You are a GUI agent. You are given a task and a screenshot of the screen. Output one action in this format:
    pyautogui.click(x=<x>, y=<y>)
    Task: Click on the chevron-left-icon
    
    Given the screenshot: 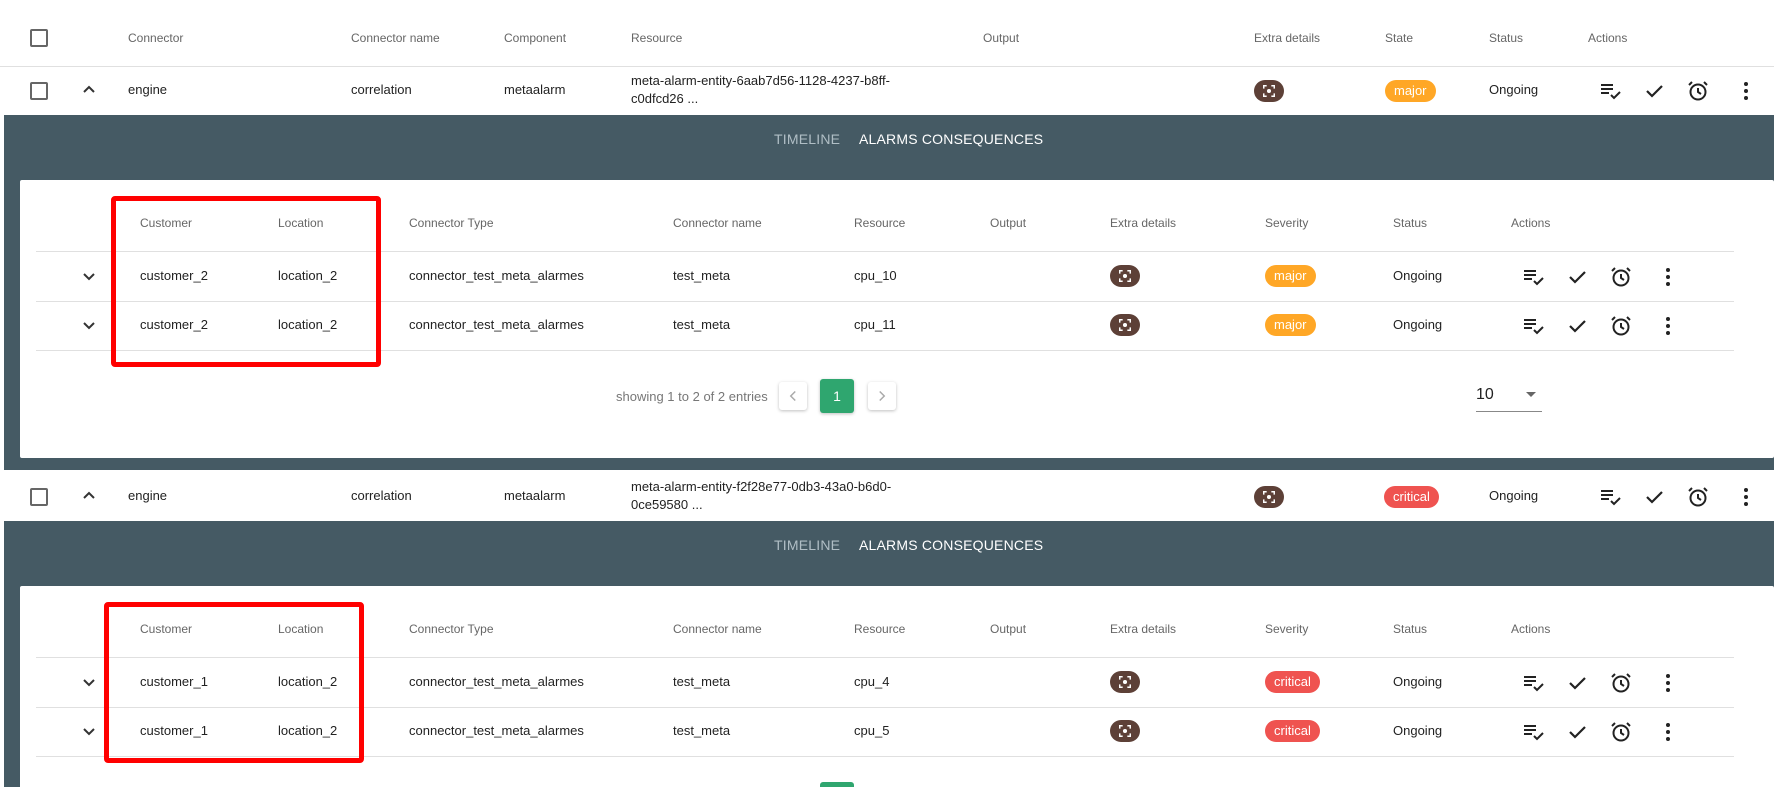 What is the action you would take?
    pyautogui.click(x=792, y=396)
    